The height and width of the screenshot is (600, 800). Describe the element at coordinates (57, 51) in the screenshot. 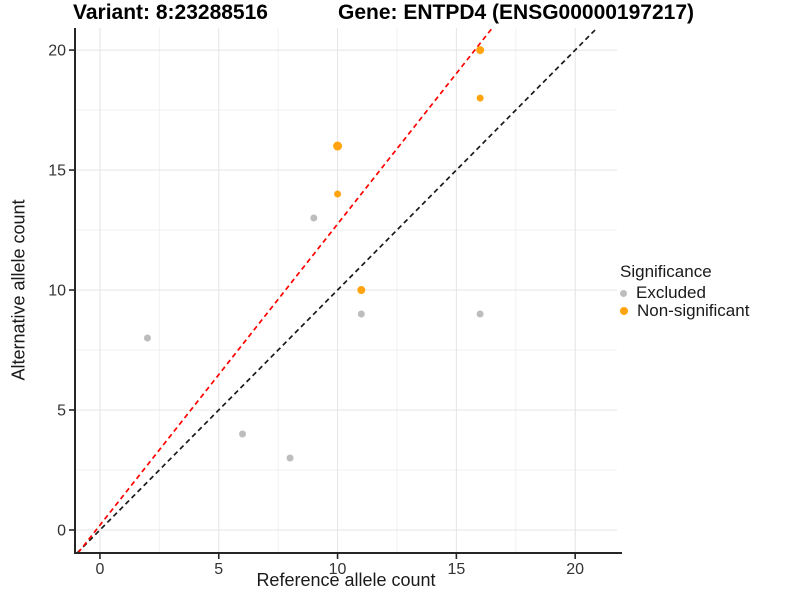

I see `y-tick-label: 20` at that location.